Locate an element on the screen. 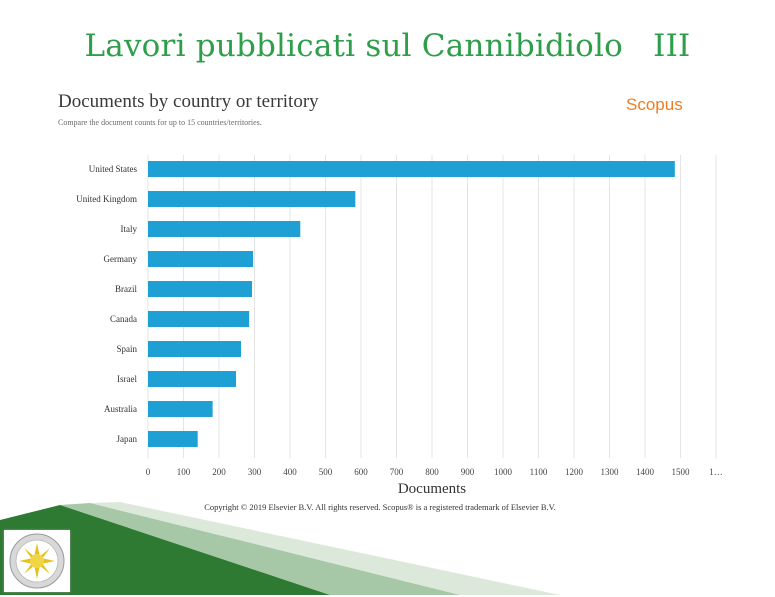 This screenshot has height=597, width=775. x-tick-label: 200 is located at coordinates (219, 472).